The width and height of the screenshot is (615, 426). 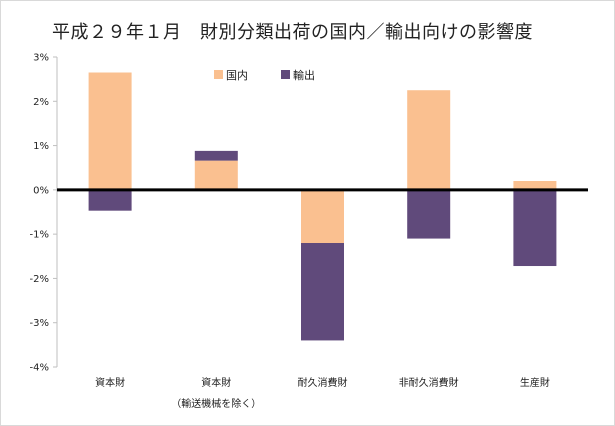 I want to click on y-tick-label: 3%, so click(x=41, y=58).